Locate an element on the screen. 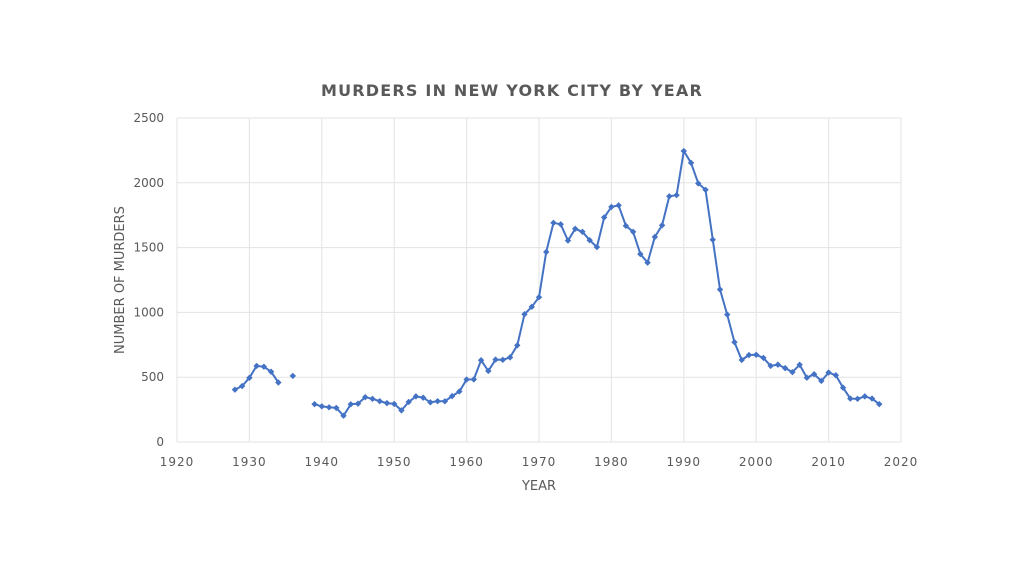 Image resolution: width=1024 pixels, height=576 pixels. x-tick-label: 1960 is located at coordinates (466, 462).